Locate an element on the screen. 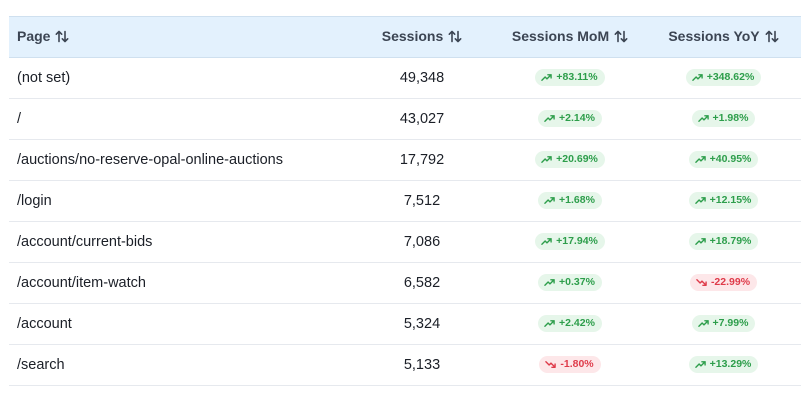  sessions-cell: 17,792 is located at coordinates (422, 160).